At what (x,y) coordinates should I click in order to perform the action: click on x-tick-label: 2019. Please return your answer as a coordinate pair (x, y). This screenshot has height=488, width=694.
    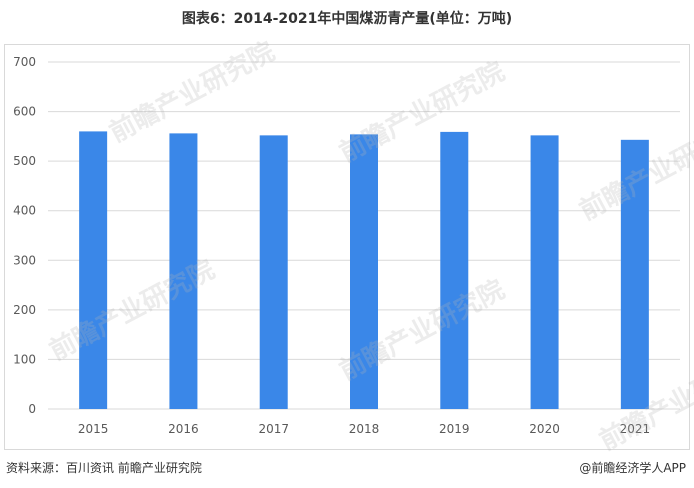
    Looking at the image, I should click on (454, 429).